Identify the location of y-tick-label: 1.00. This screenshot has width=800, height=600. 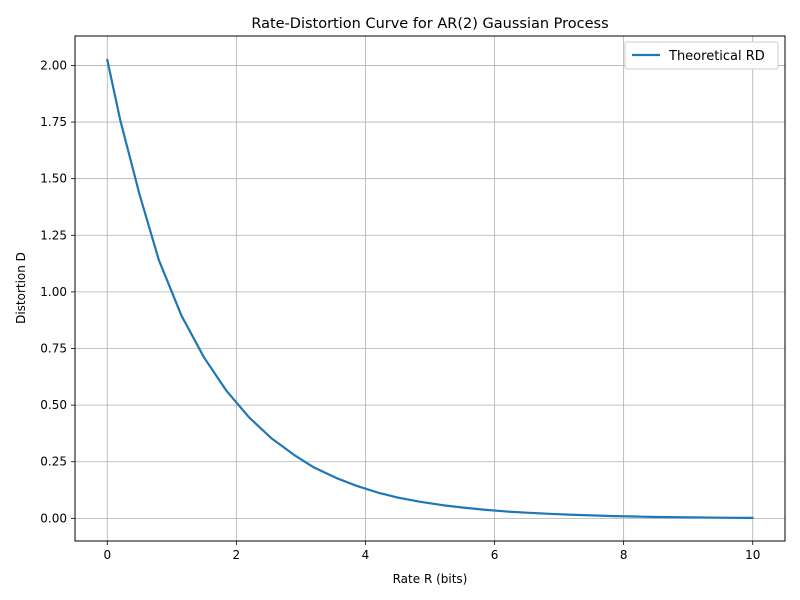
(53, 292).